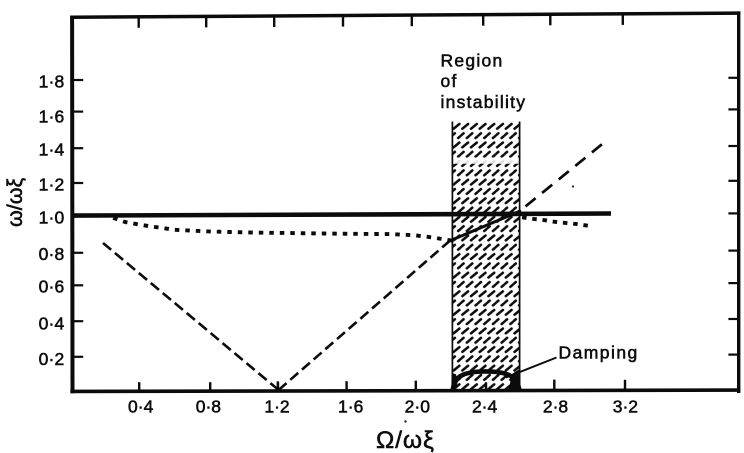 The image size is (744, 453). What do you see at coordinates (52, 81) in the screenshot?
I see `svg-text: 1·8` at bounding box center [52, 81].